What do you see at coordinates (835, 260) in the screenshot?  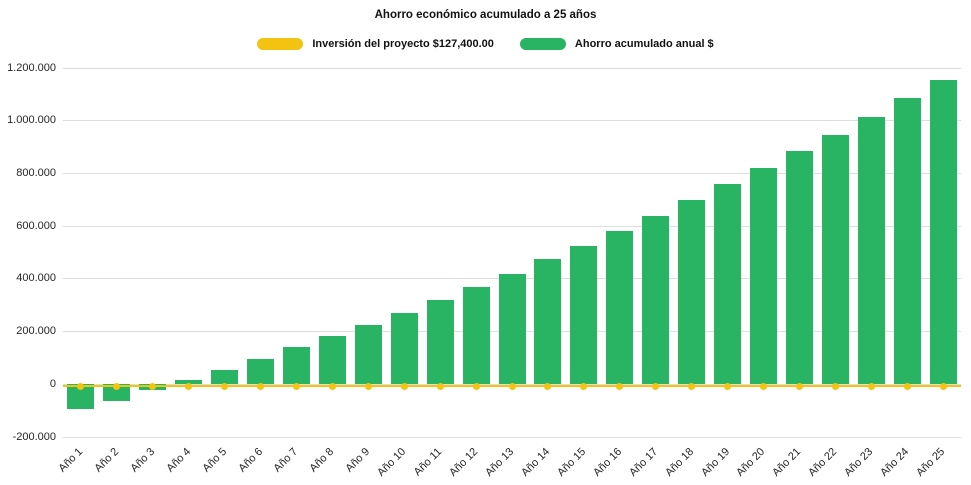 I see `bar-año-22` at bounding box center [835, 260].